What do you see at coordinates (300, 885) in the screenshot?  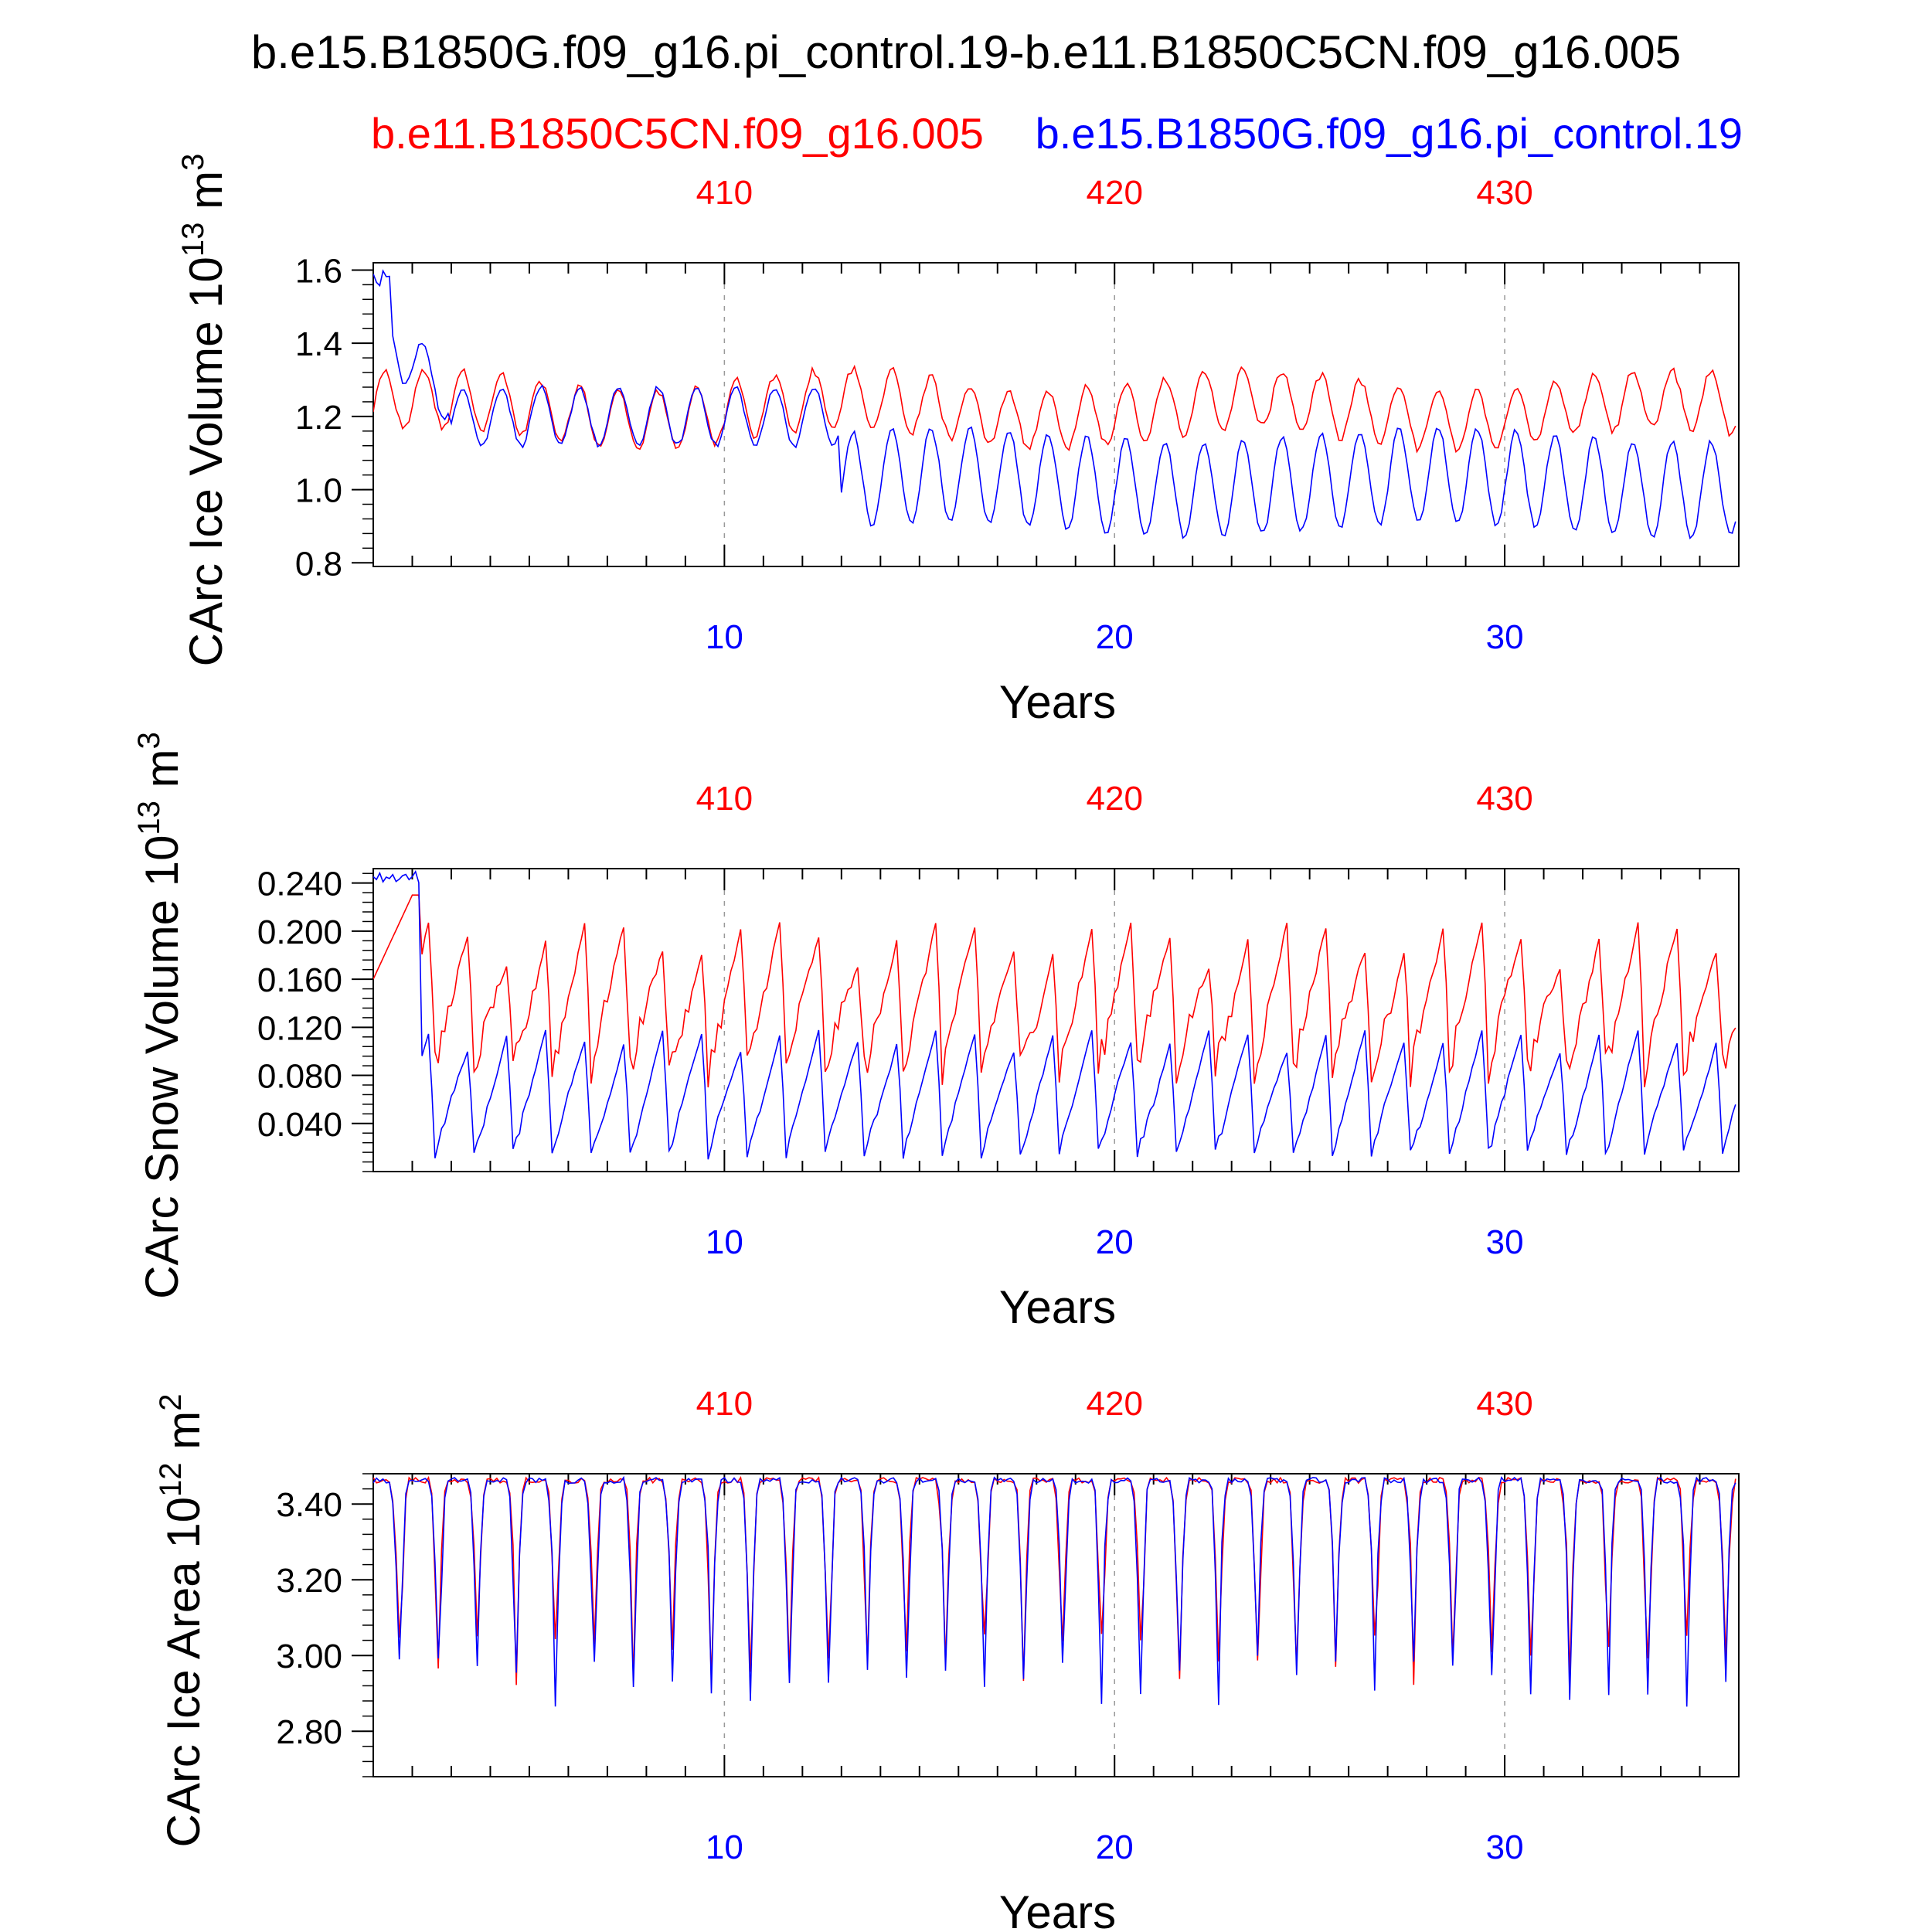 I see `y-tick-label: 0.240` at bounding box center [300, 885].